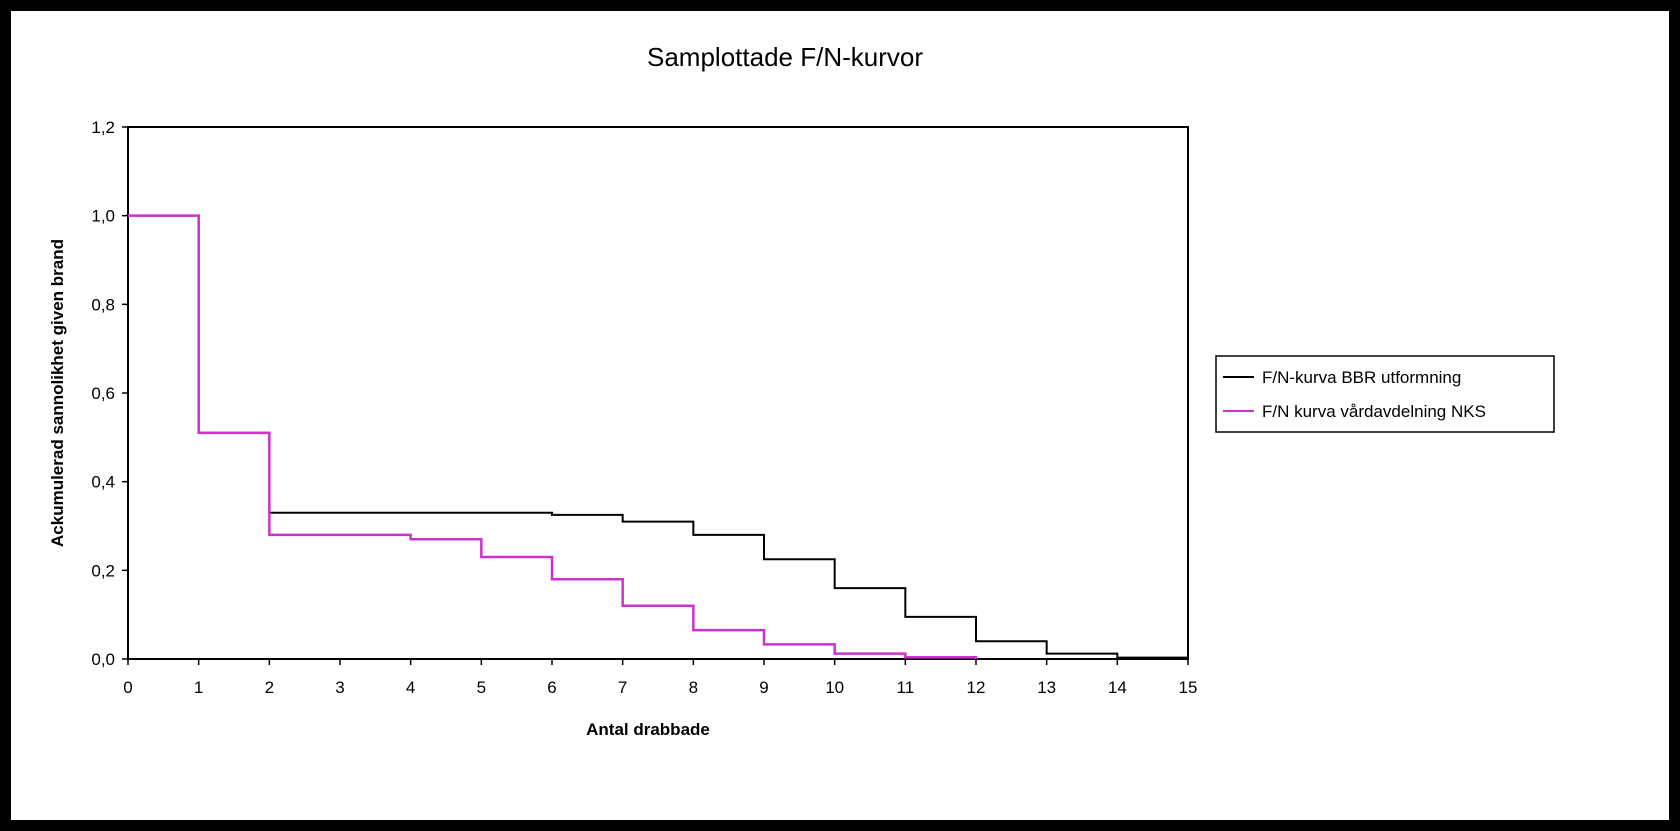 The height and width of the screenshot is (831, 1680). What do you see at coordinates (103, 304) in the screenshot?
I see `y-tick-label: 0,8` at bounding box center [103, 304].